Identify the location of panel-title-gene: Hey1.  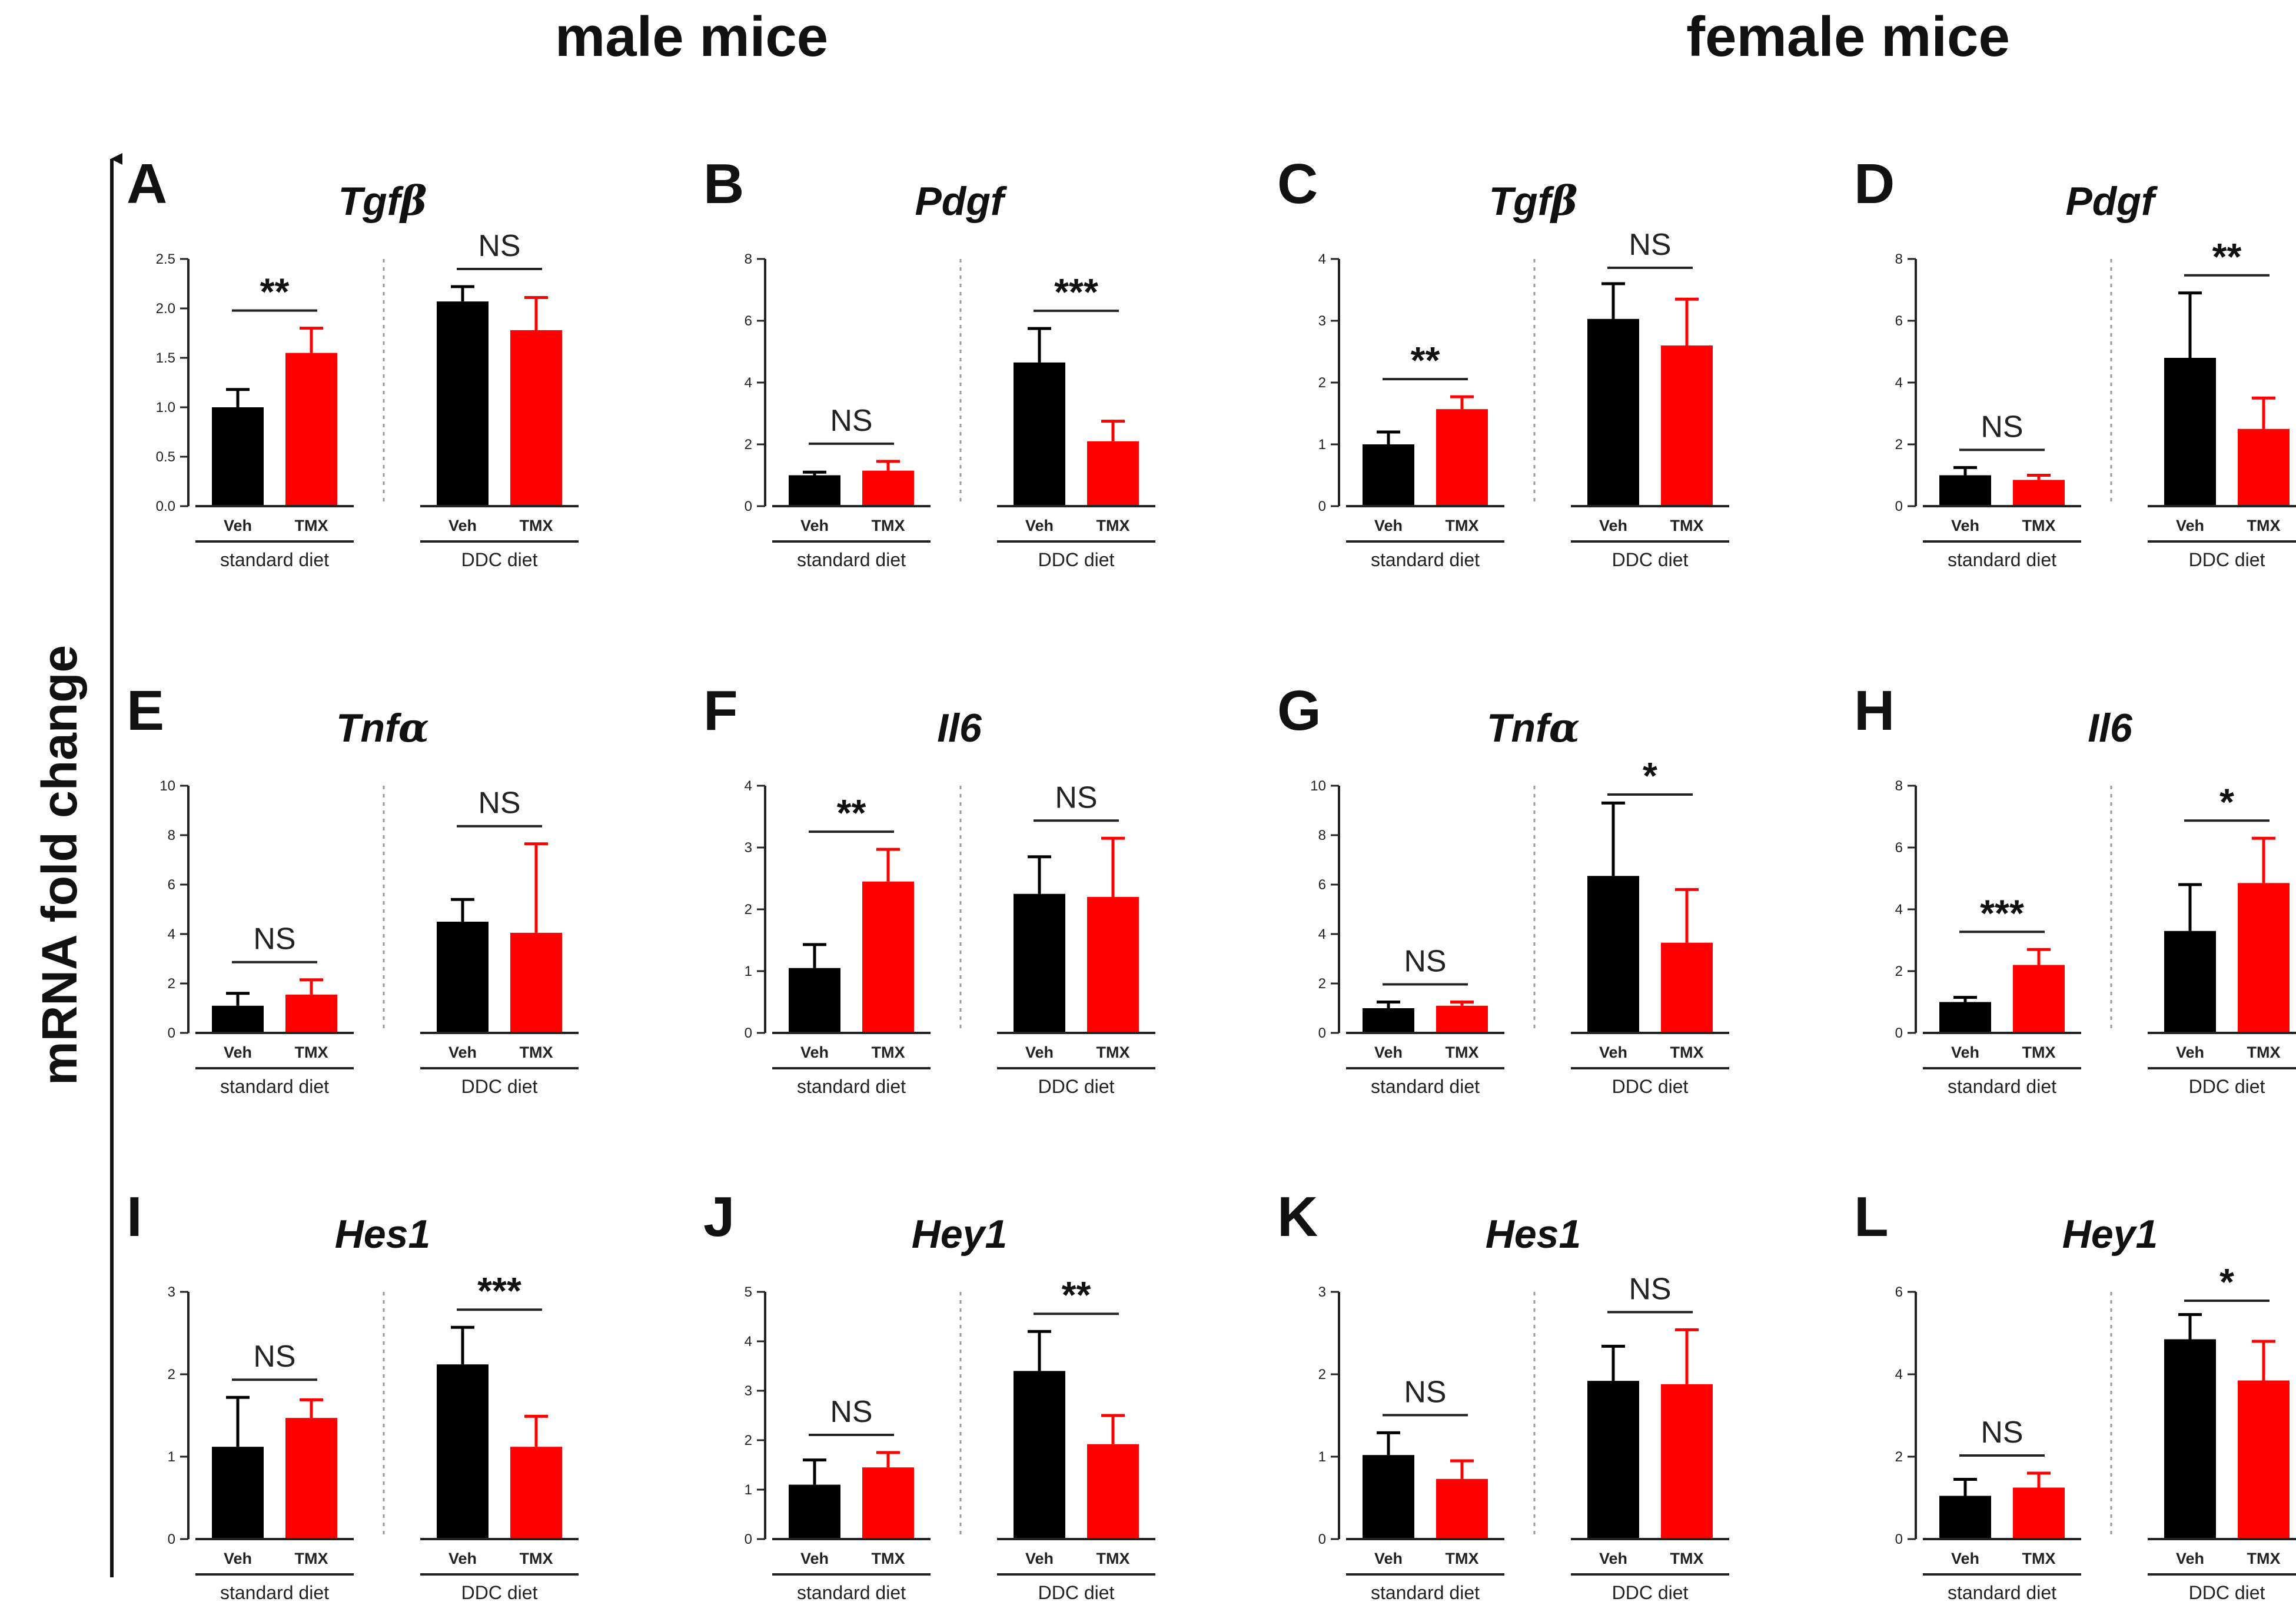
(960, 1234).